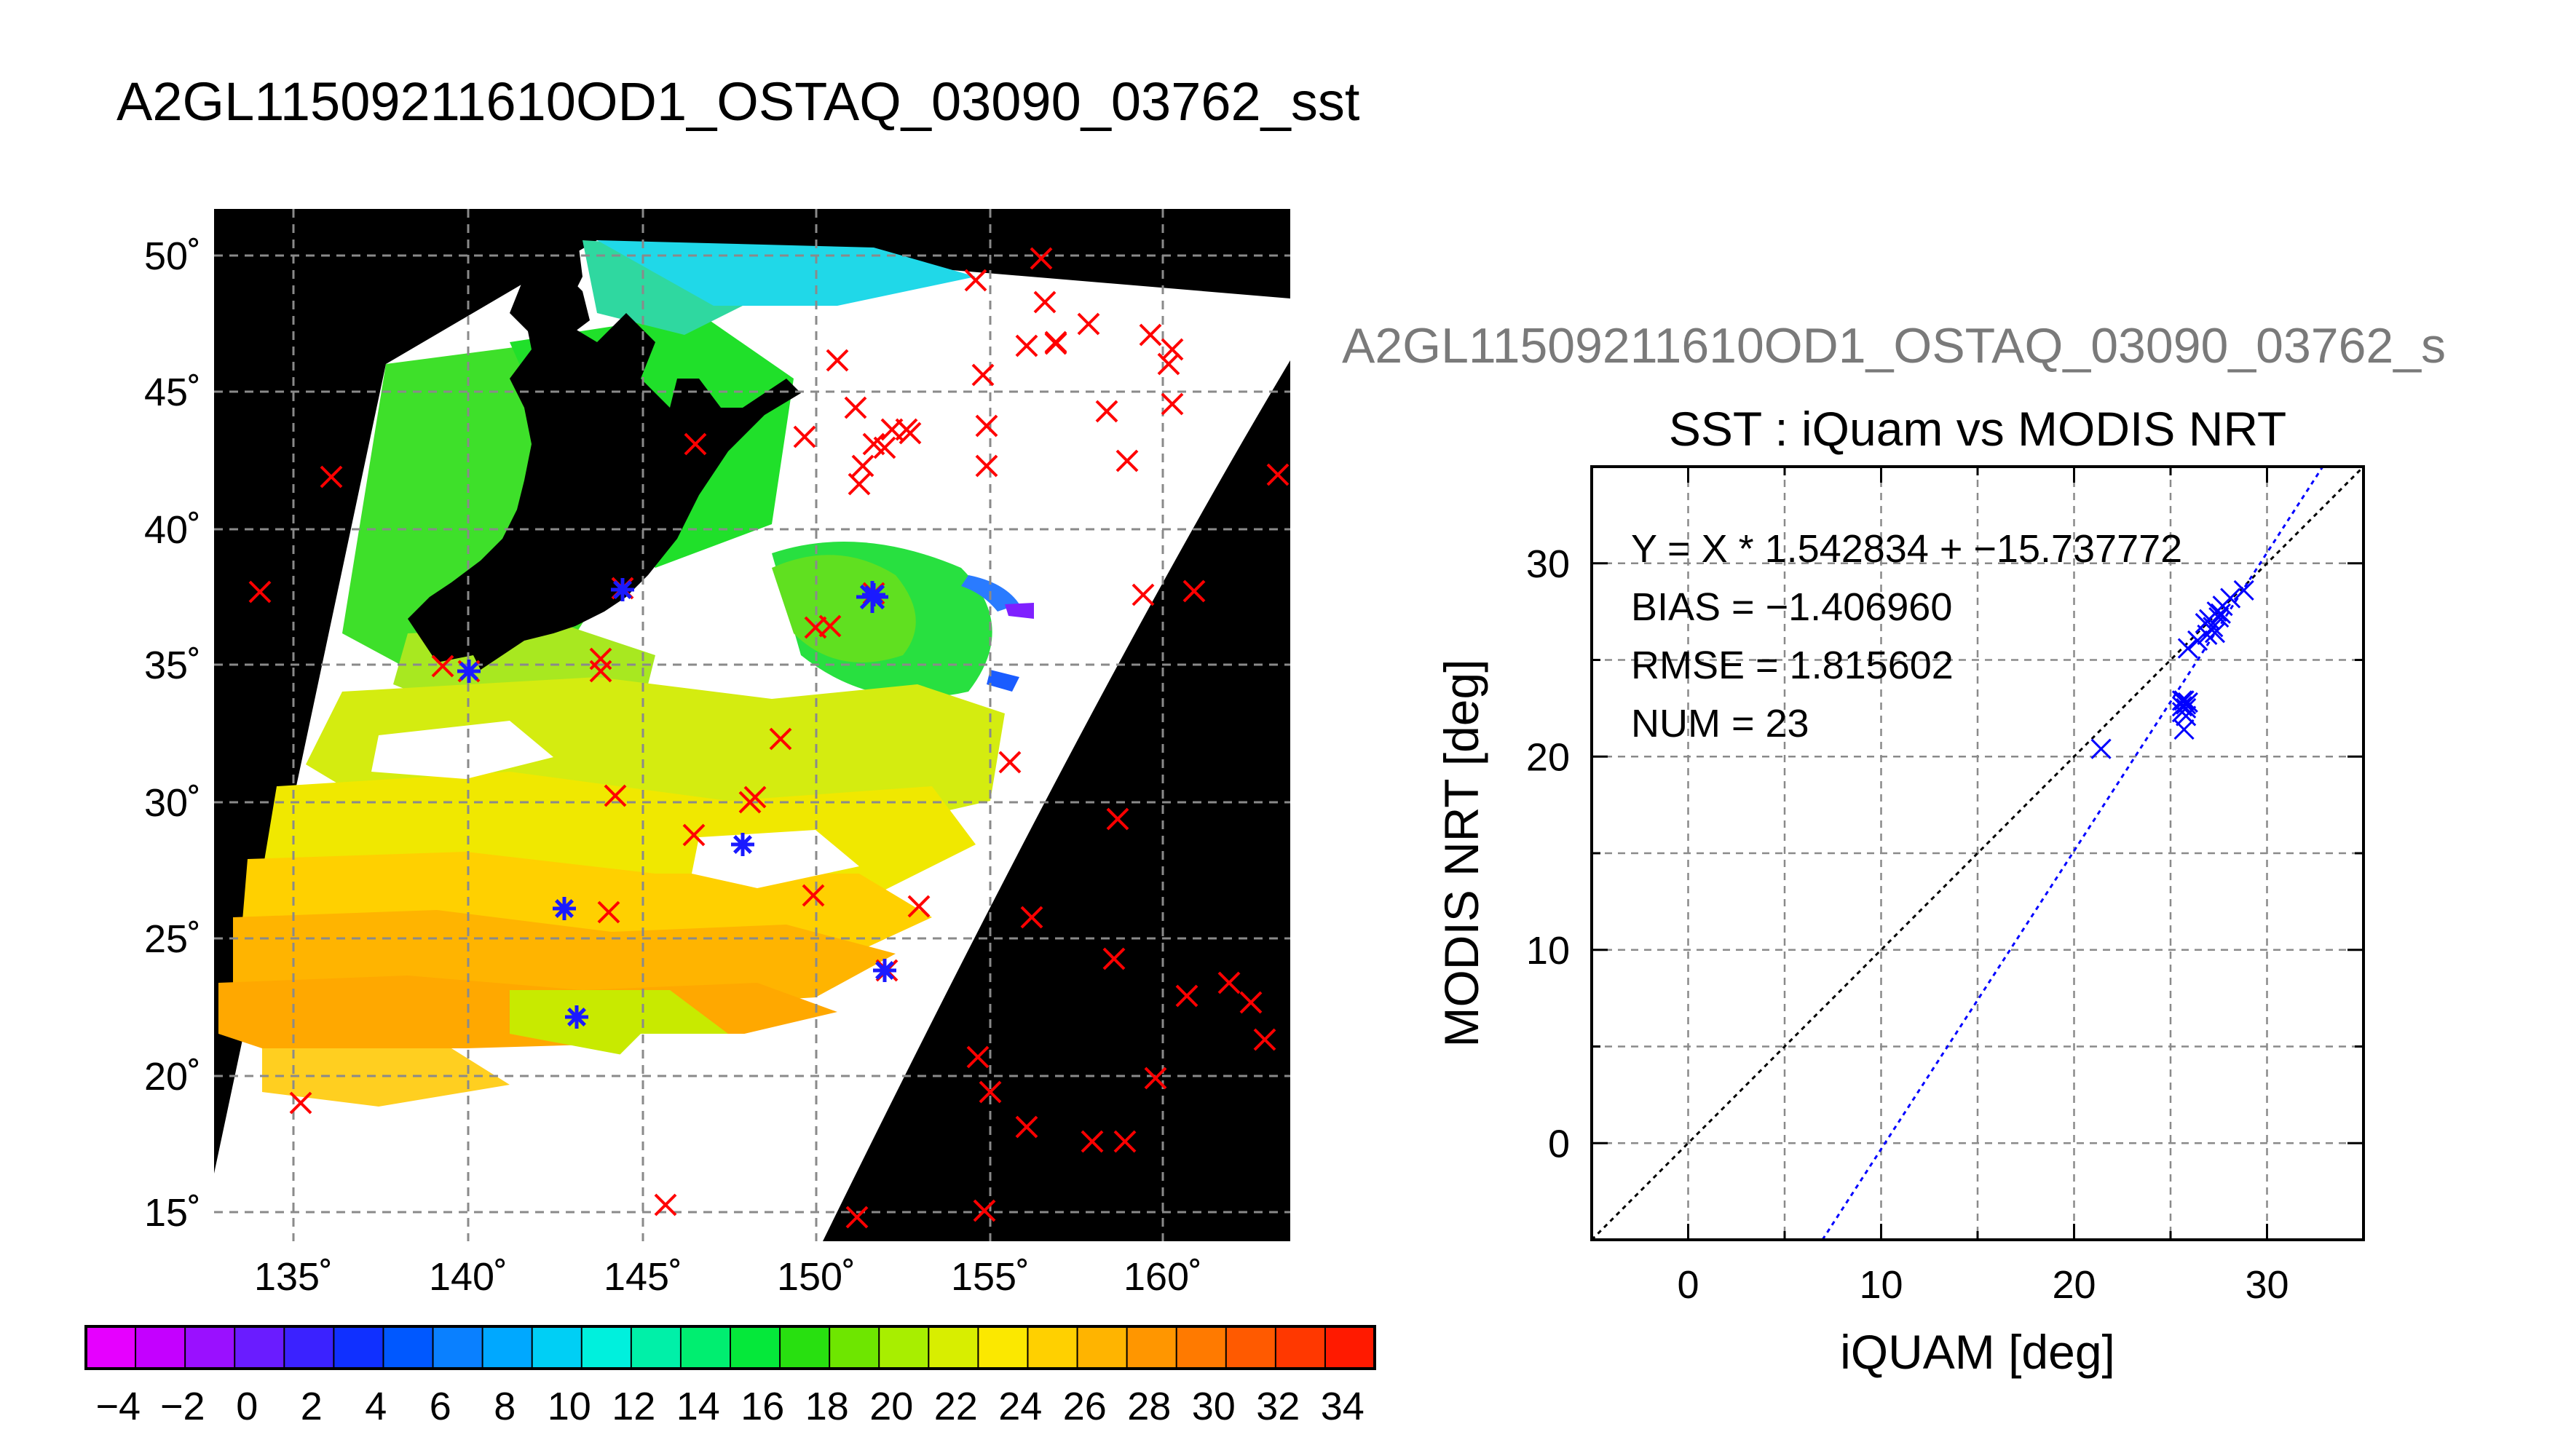 This screenshot has width=2555, height=1456. What do you see at coordinates (2267, 1285) in the screenshot?
I see `x-tick-label: 30` at bounding box center [2267, 1285].